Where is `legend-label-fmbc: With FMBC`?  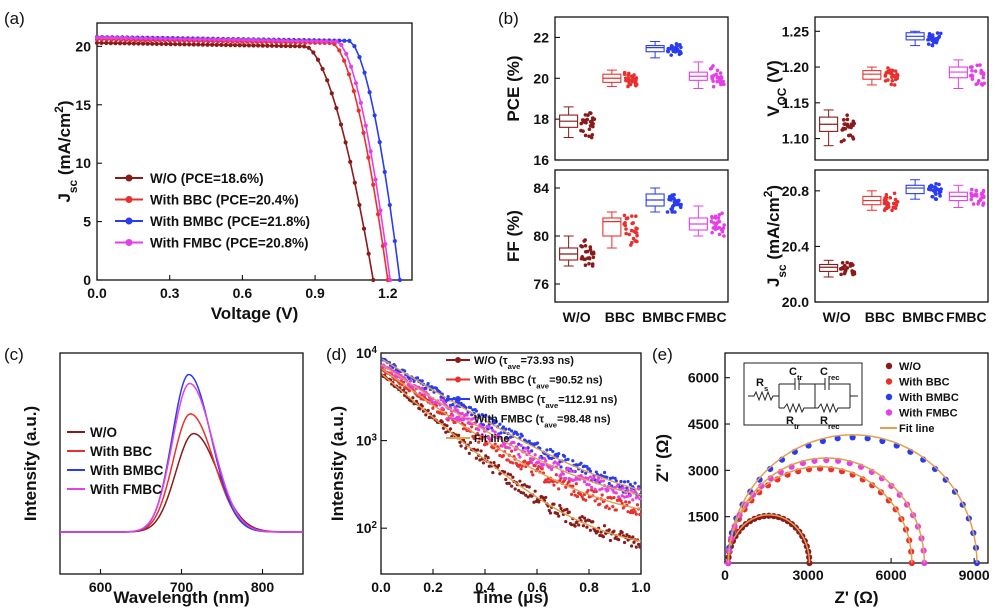
legend-label-fmbc: With FMBC is located at coordinates (126, 489).